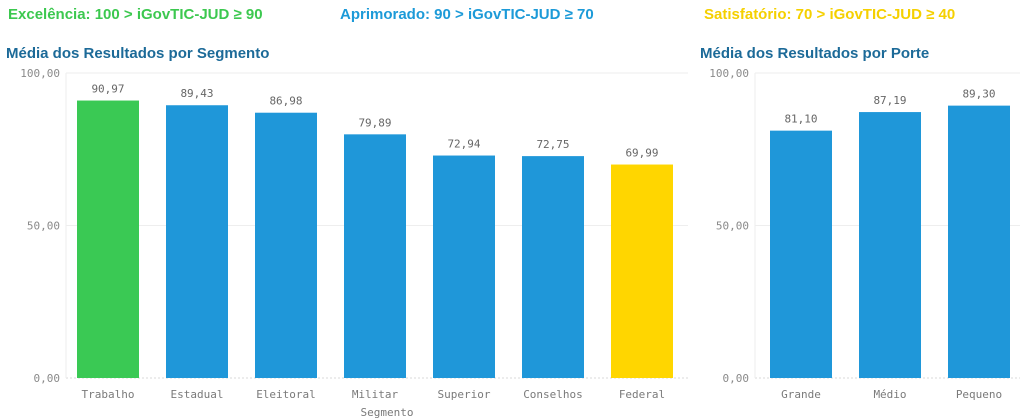 The image size is (1024, 418). Describe the element at coordinates (197, 242) in the screenshot. I see `bar-estadual` at that location.